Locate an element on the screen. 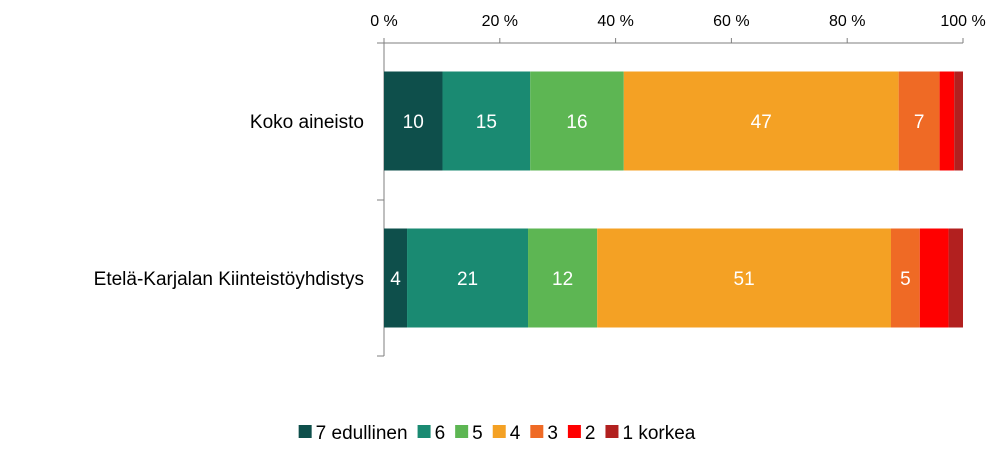 This screenshot has width=994, height=449. data-label: 15 is located at coordinates (486, 122).